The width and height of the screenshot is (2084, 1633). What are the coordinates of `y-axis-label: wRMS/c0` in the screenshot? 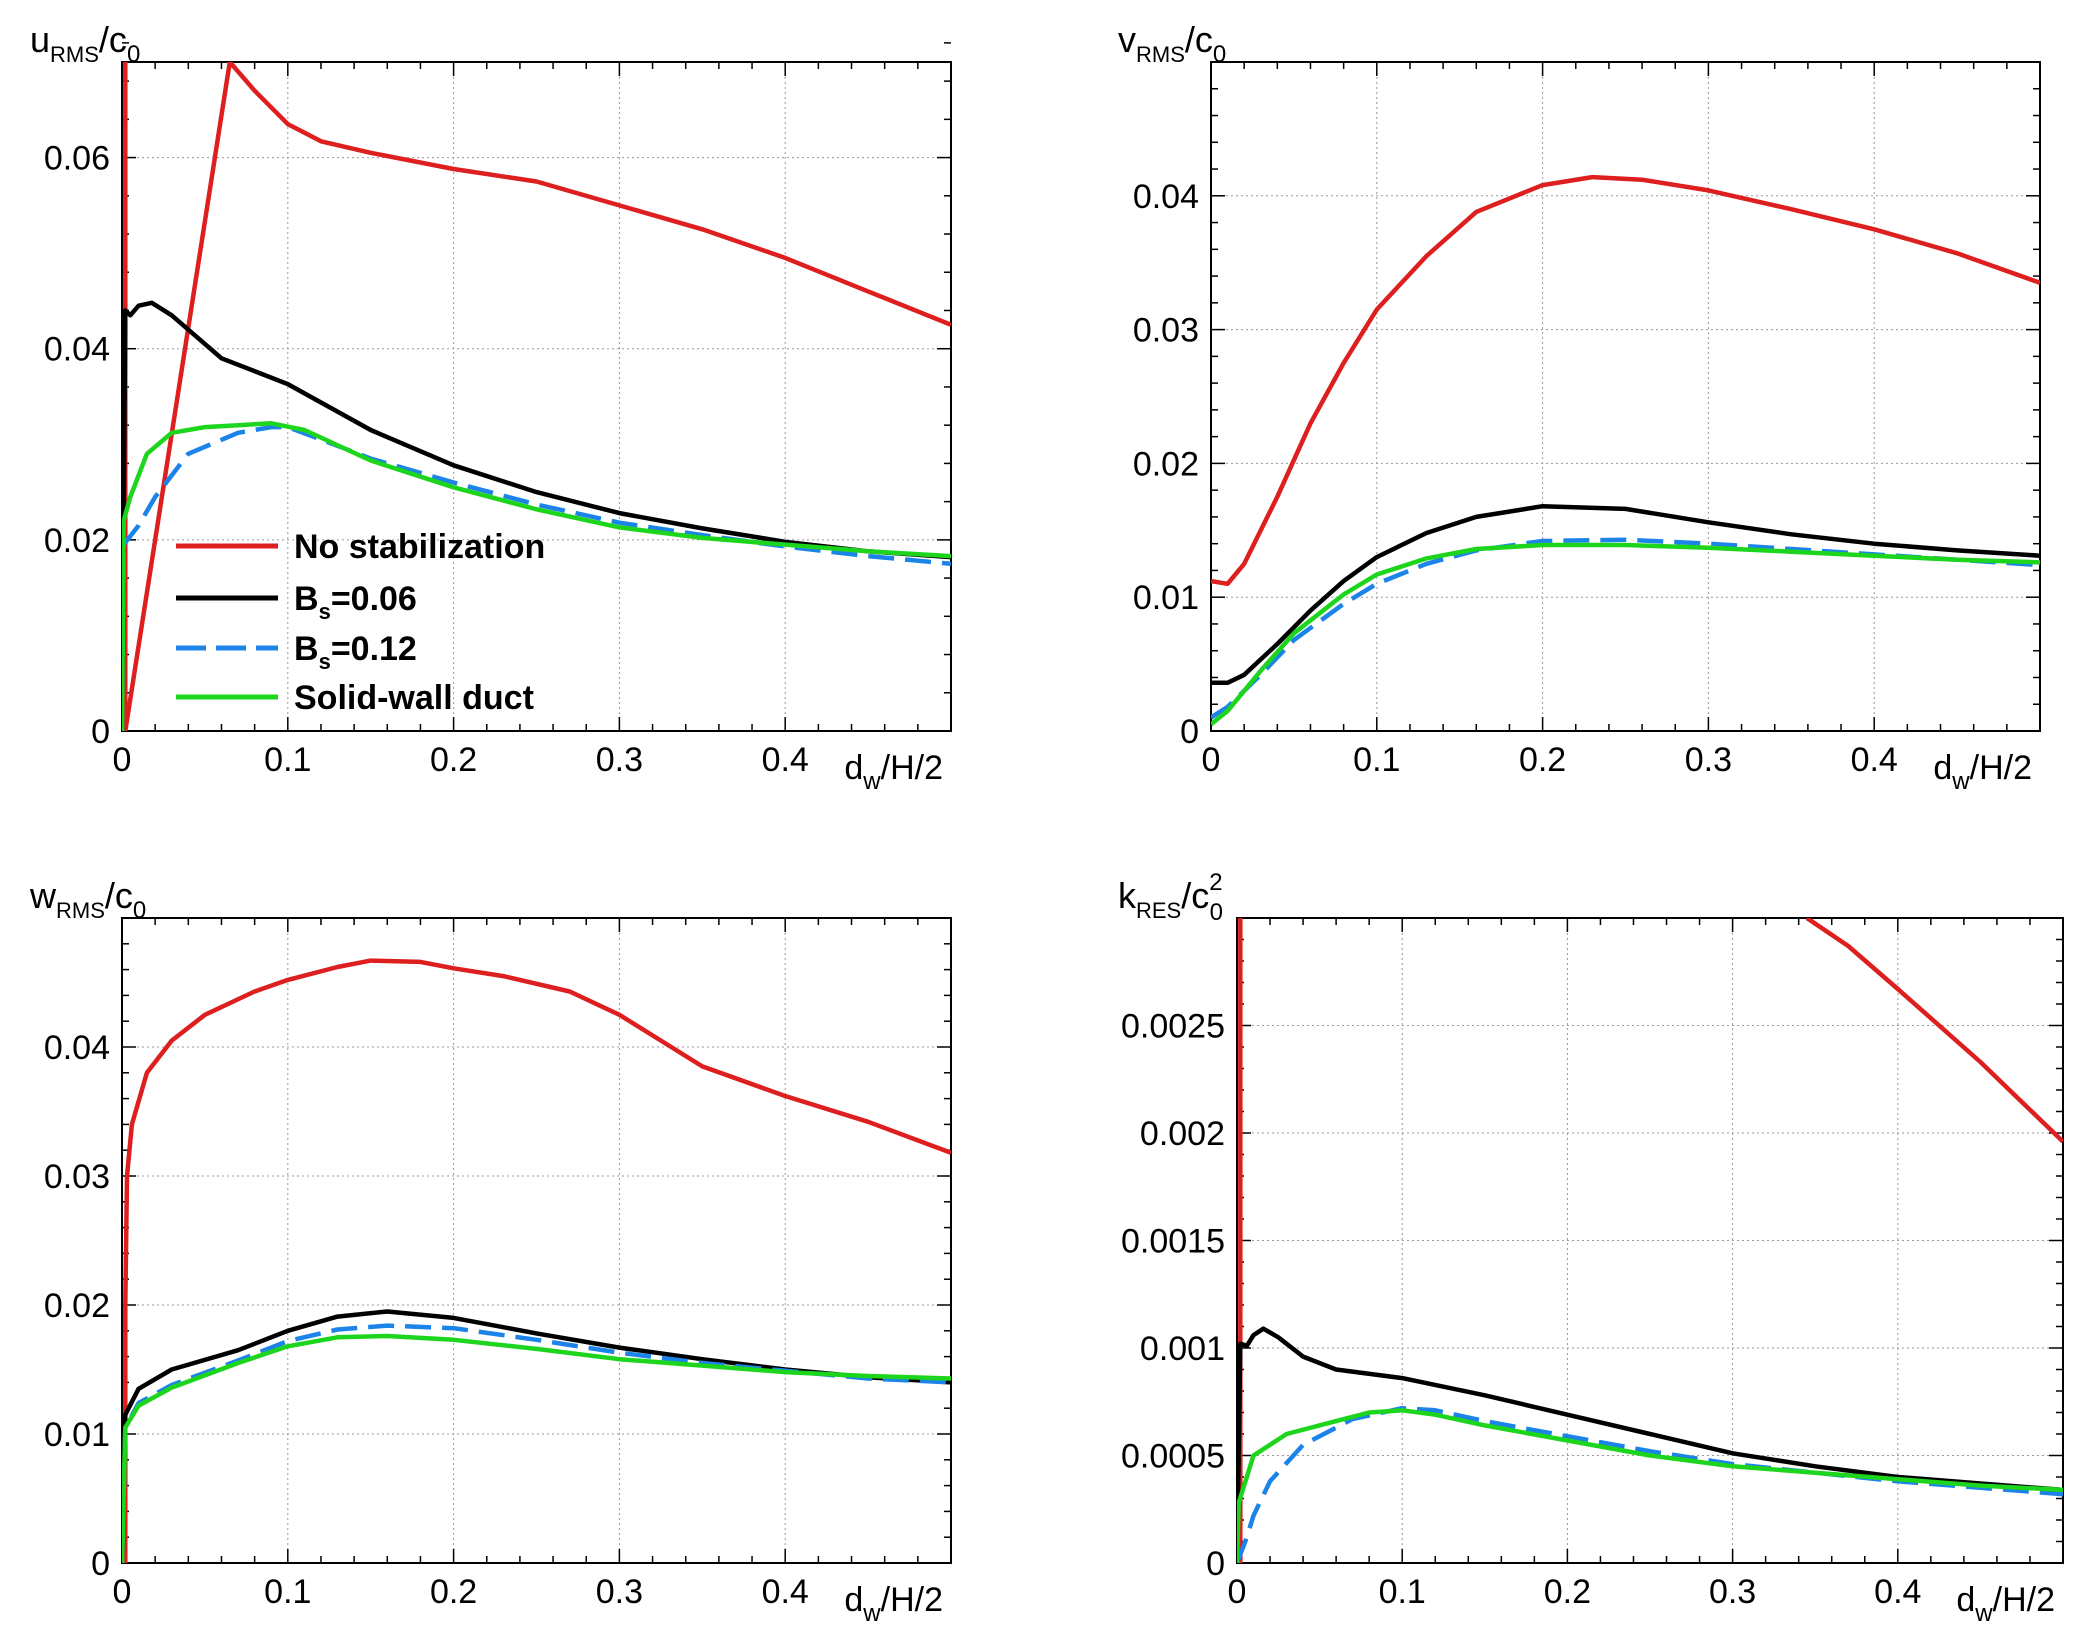 It's located at (87, 899).